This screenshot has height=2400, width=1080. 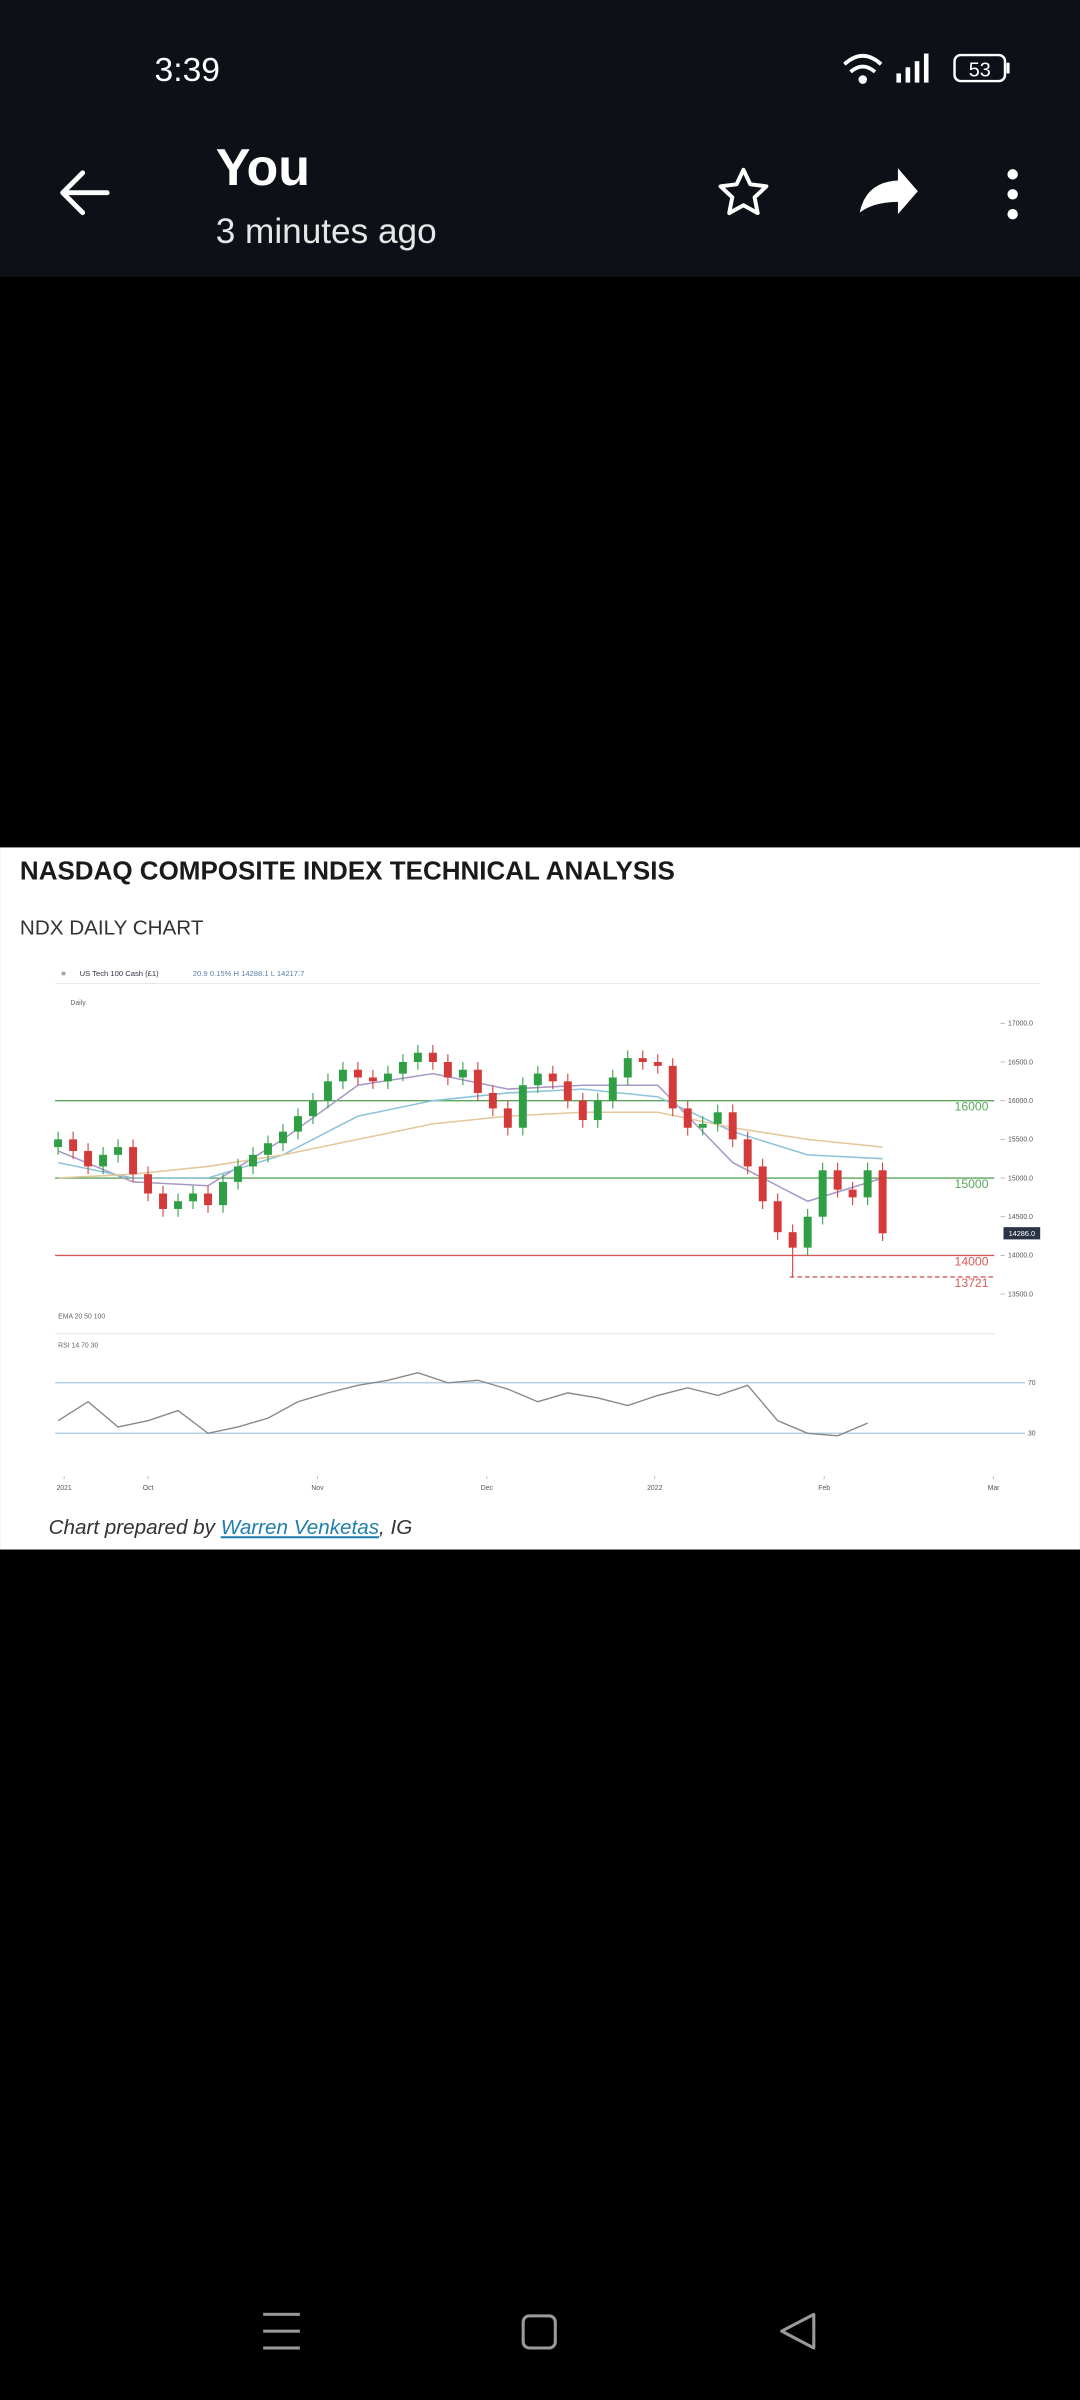 I want to click on ma-legend: EMA 20 50 100, so click(x=81, y=1317).